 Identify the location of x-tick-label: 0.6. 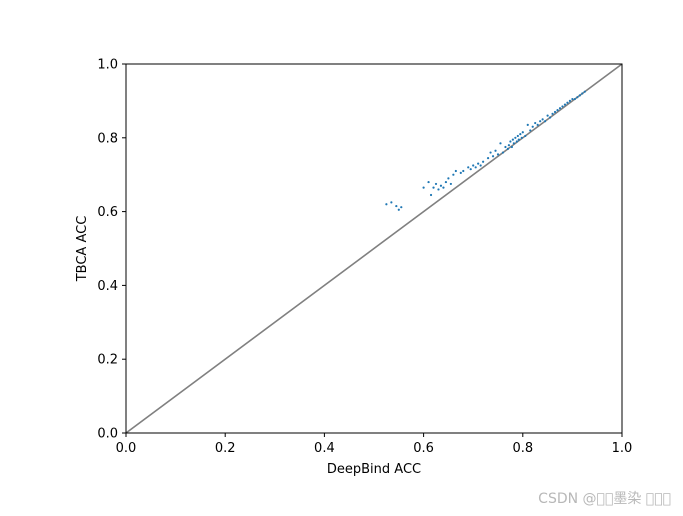
(423, 448).